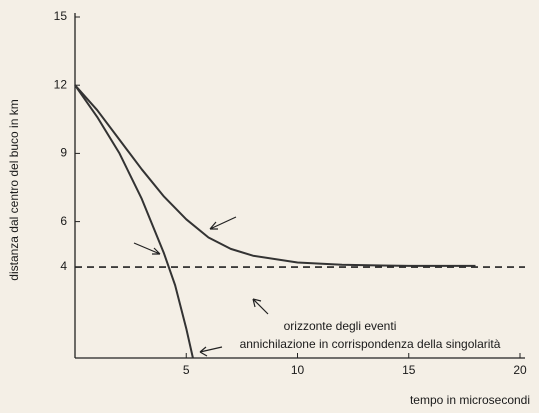  I want to click on annotation: orizzonte degli eventi, so click(340, 326).